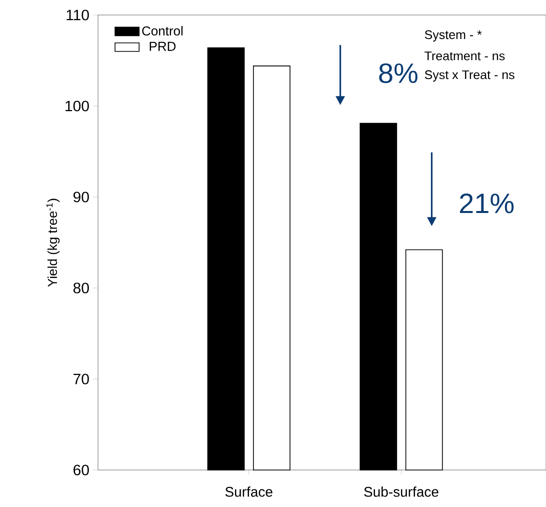  What do you see at coordinates (398, 73) in the screenshot?
I see `annotation: 8%` at bounding box center [398, 73].